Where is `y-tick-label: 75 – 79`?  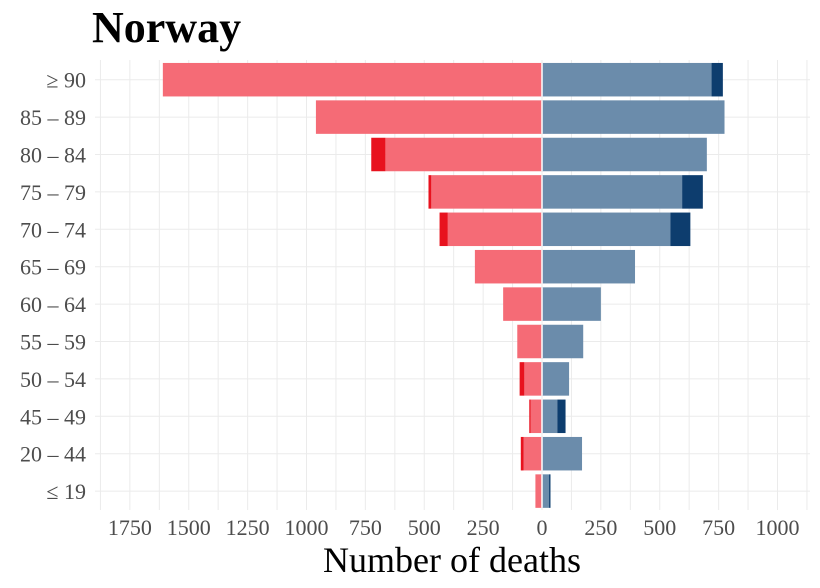 y-tick-label: 75 – 79 is located at coordinates (53, 192).